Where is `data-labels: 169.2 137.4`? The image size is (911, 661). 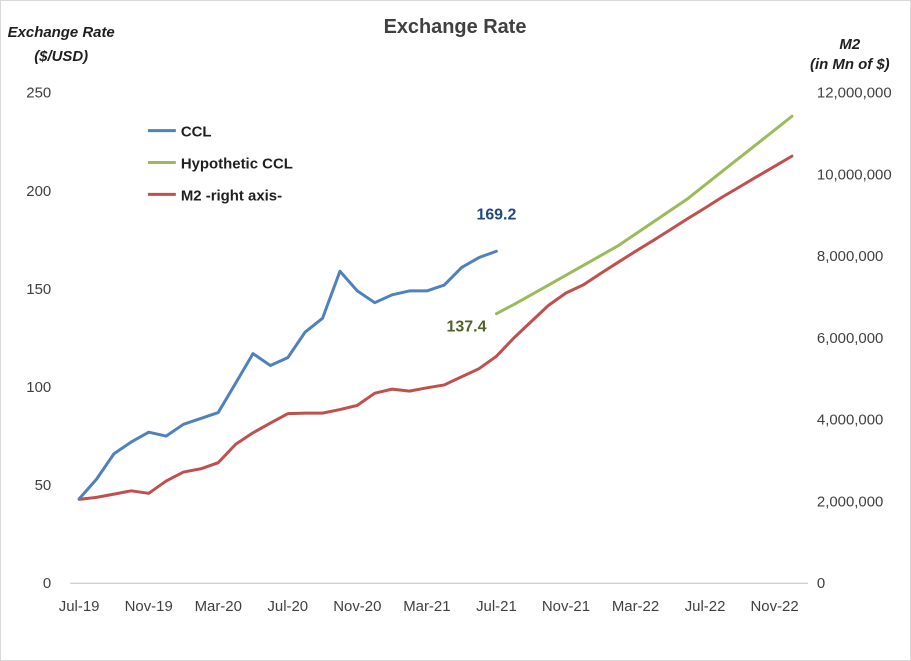 data-labels: 169.2 137.4 is located at coordinates (482, 270).